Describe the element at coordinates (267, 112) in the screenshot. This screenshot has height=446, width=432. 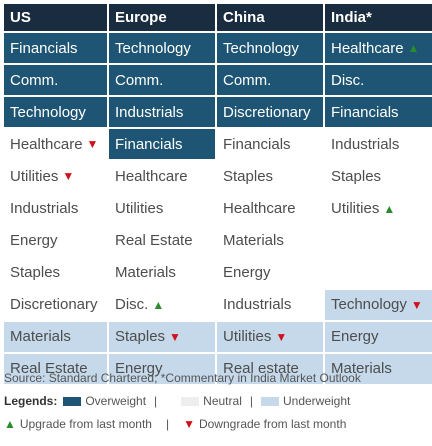
I see `sector-label: Discretionary` at that location.